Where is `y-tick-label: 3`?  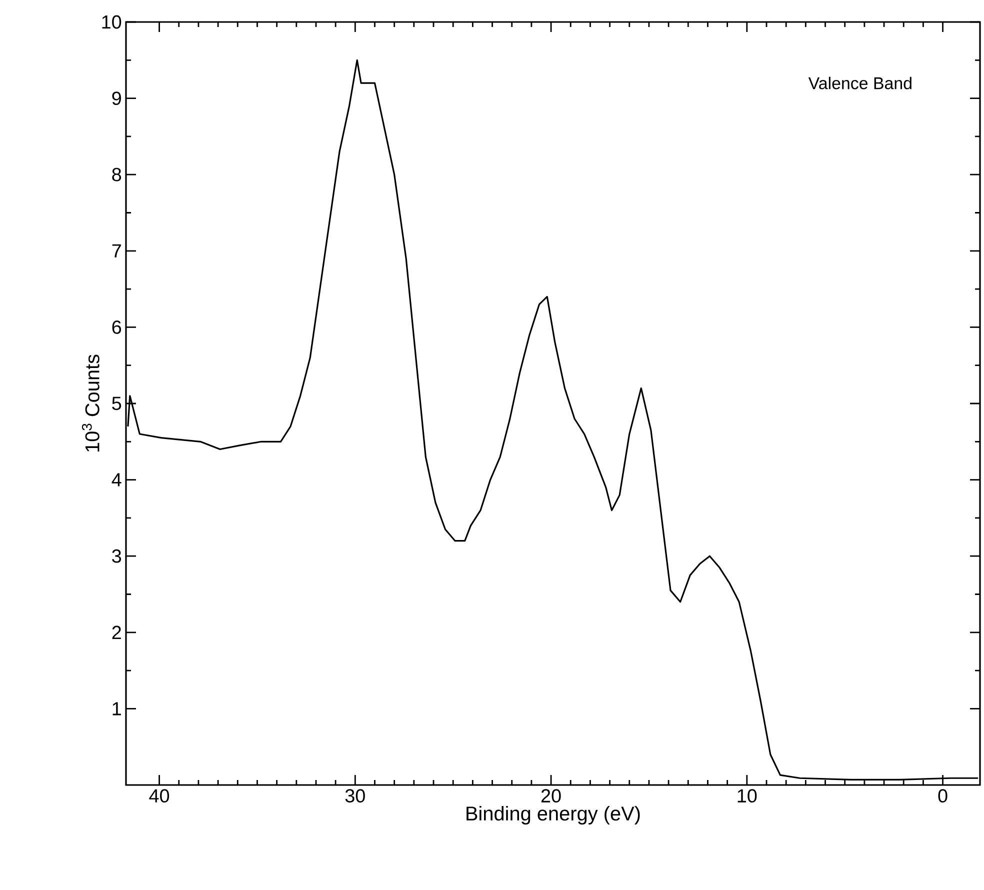
y-tick-label: 3 is located at coordinates (117, 556).